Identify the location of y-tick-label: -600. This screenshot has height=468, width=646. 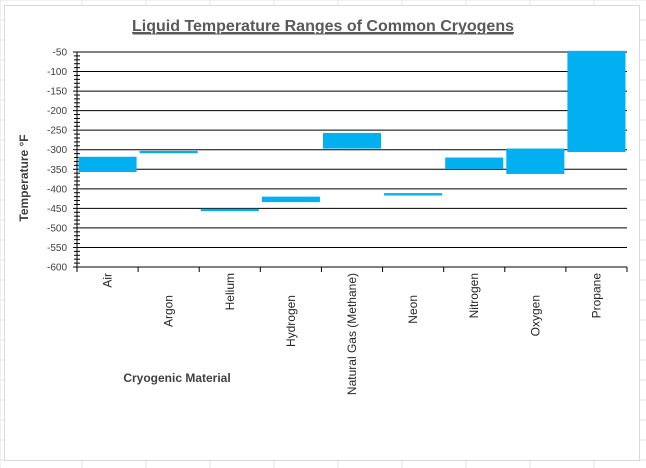
(57, 268).